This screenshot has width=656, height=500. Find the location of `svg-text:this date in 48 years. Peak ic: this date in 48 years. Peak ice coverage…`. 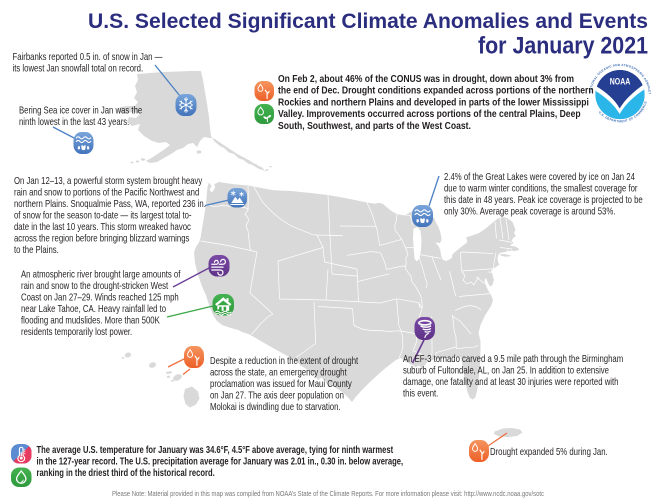

svg-text:this date in 48 years. Peak ic: this date in 48 years. Peak ice coverage… is located at coordinates (543, 200).